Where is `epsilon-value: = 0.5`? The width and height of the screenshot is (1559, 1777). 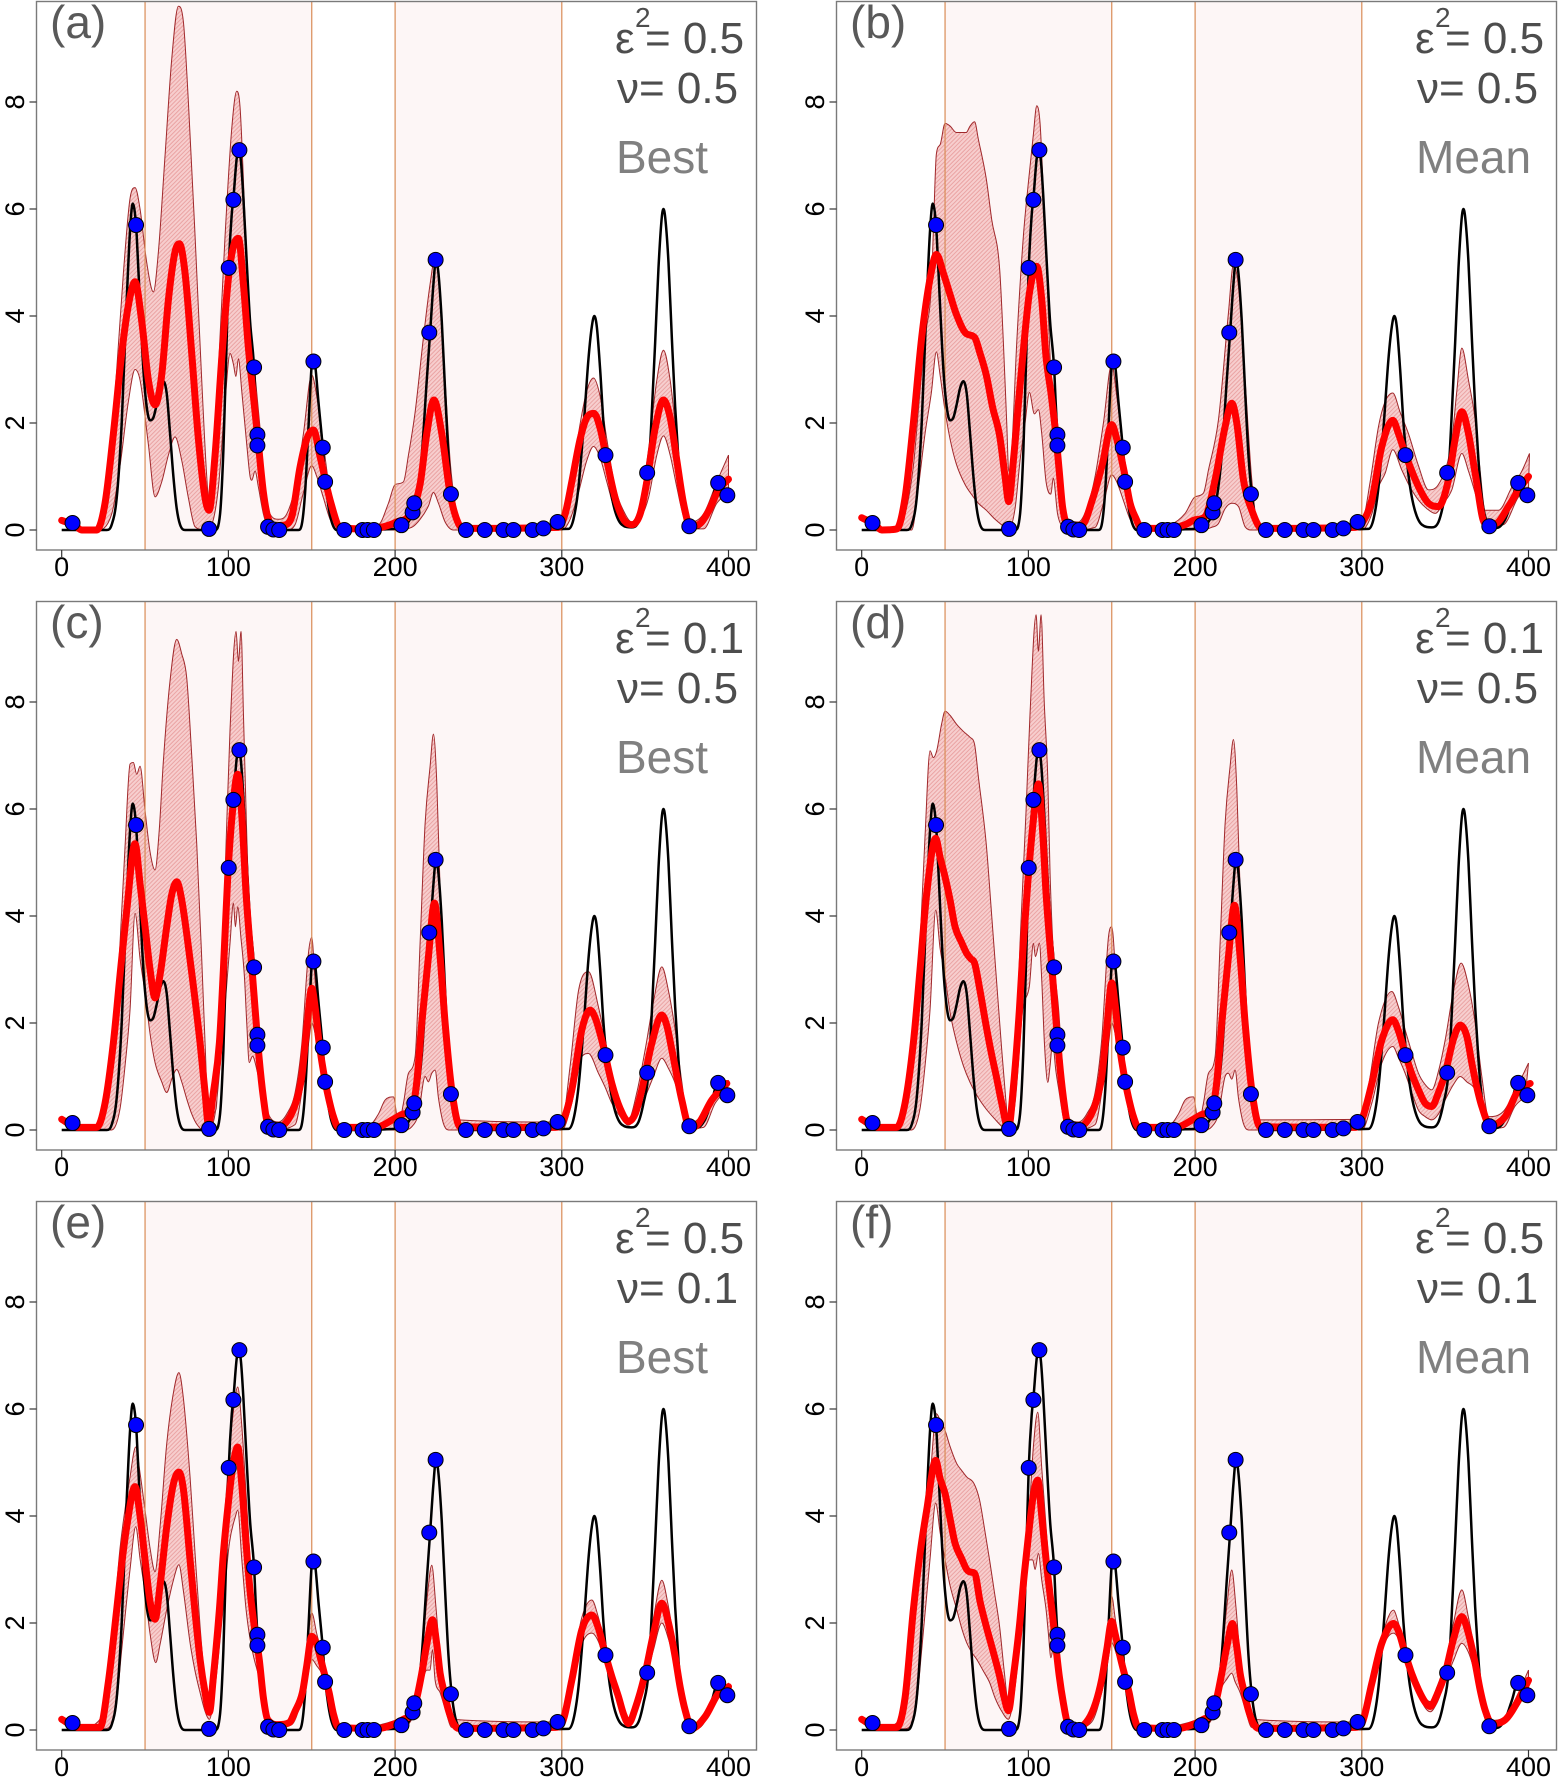
epsilon-value: = 0.5 is located at coordinates (1494, 38).